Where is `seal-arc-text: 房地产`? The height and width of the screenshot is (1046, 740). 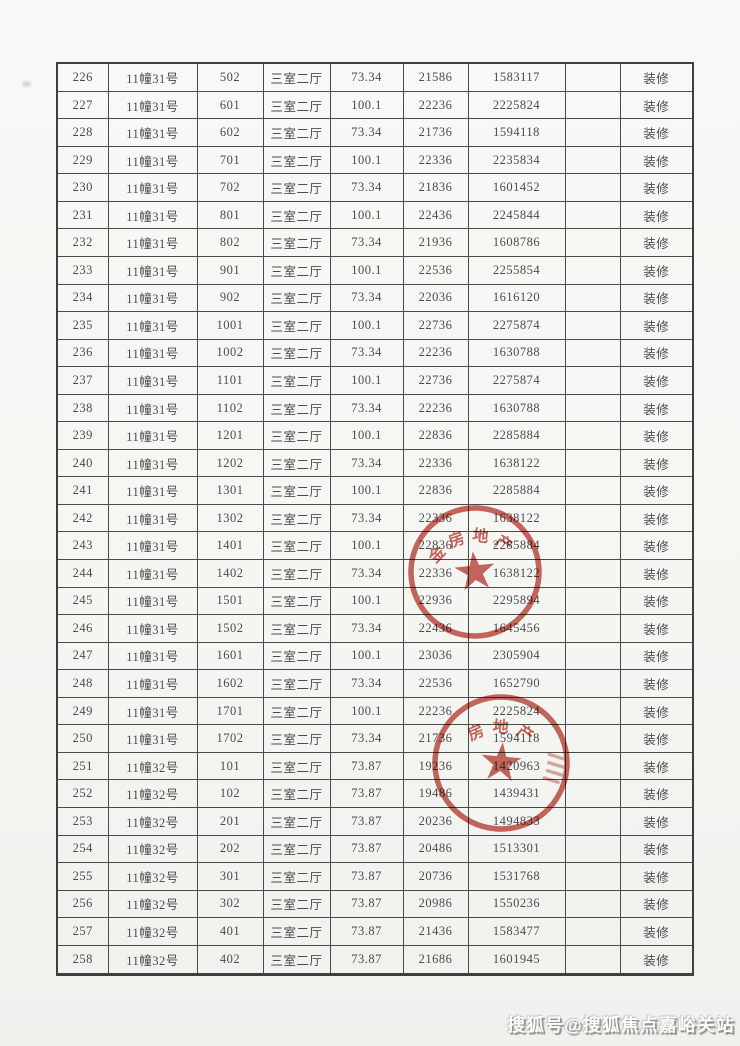
seal-arc-text: 房地产 is located at coordinates (503, 732).